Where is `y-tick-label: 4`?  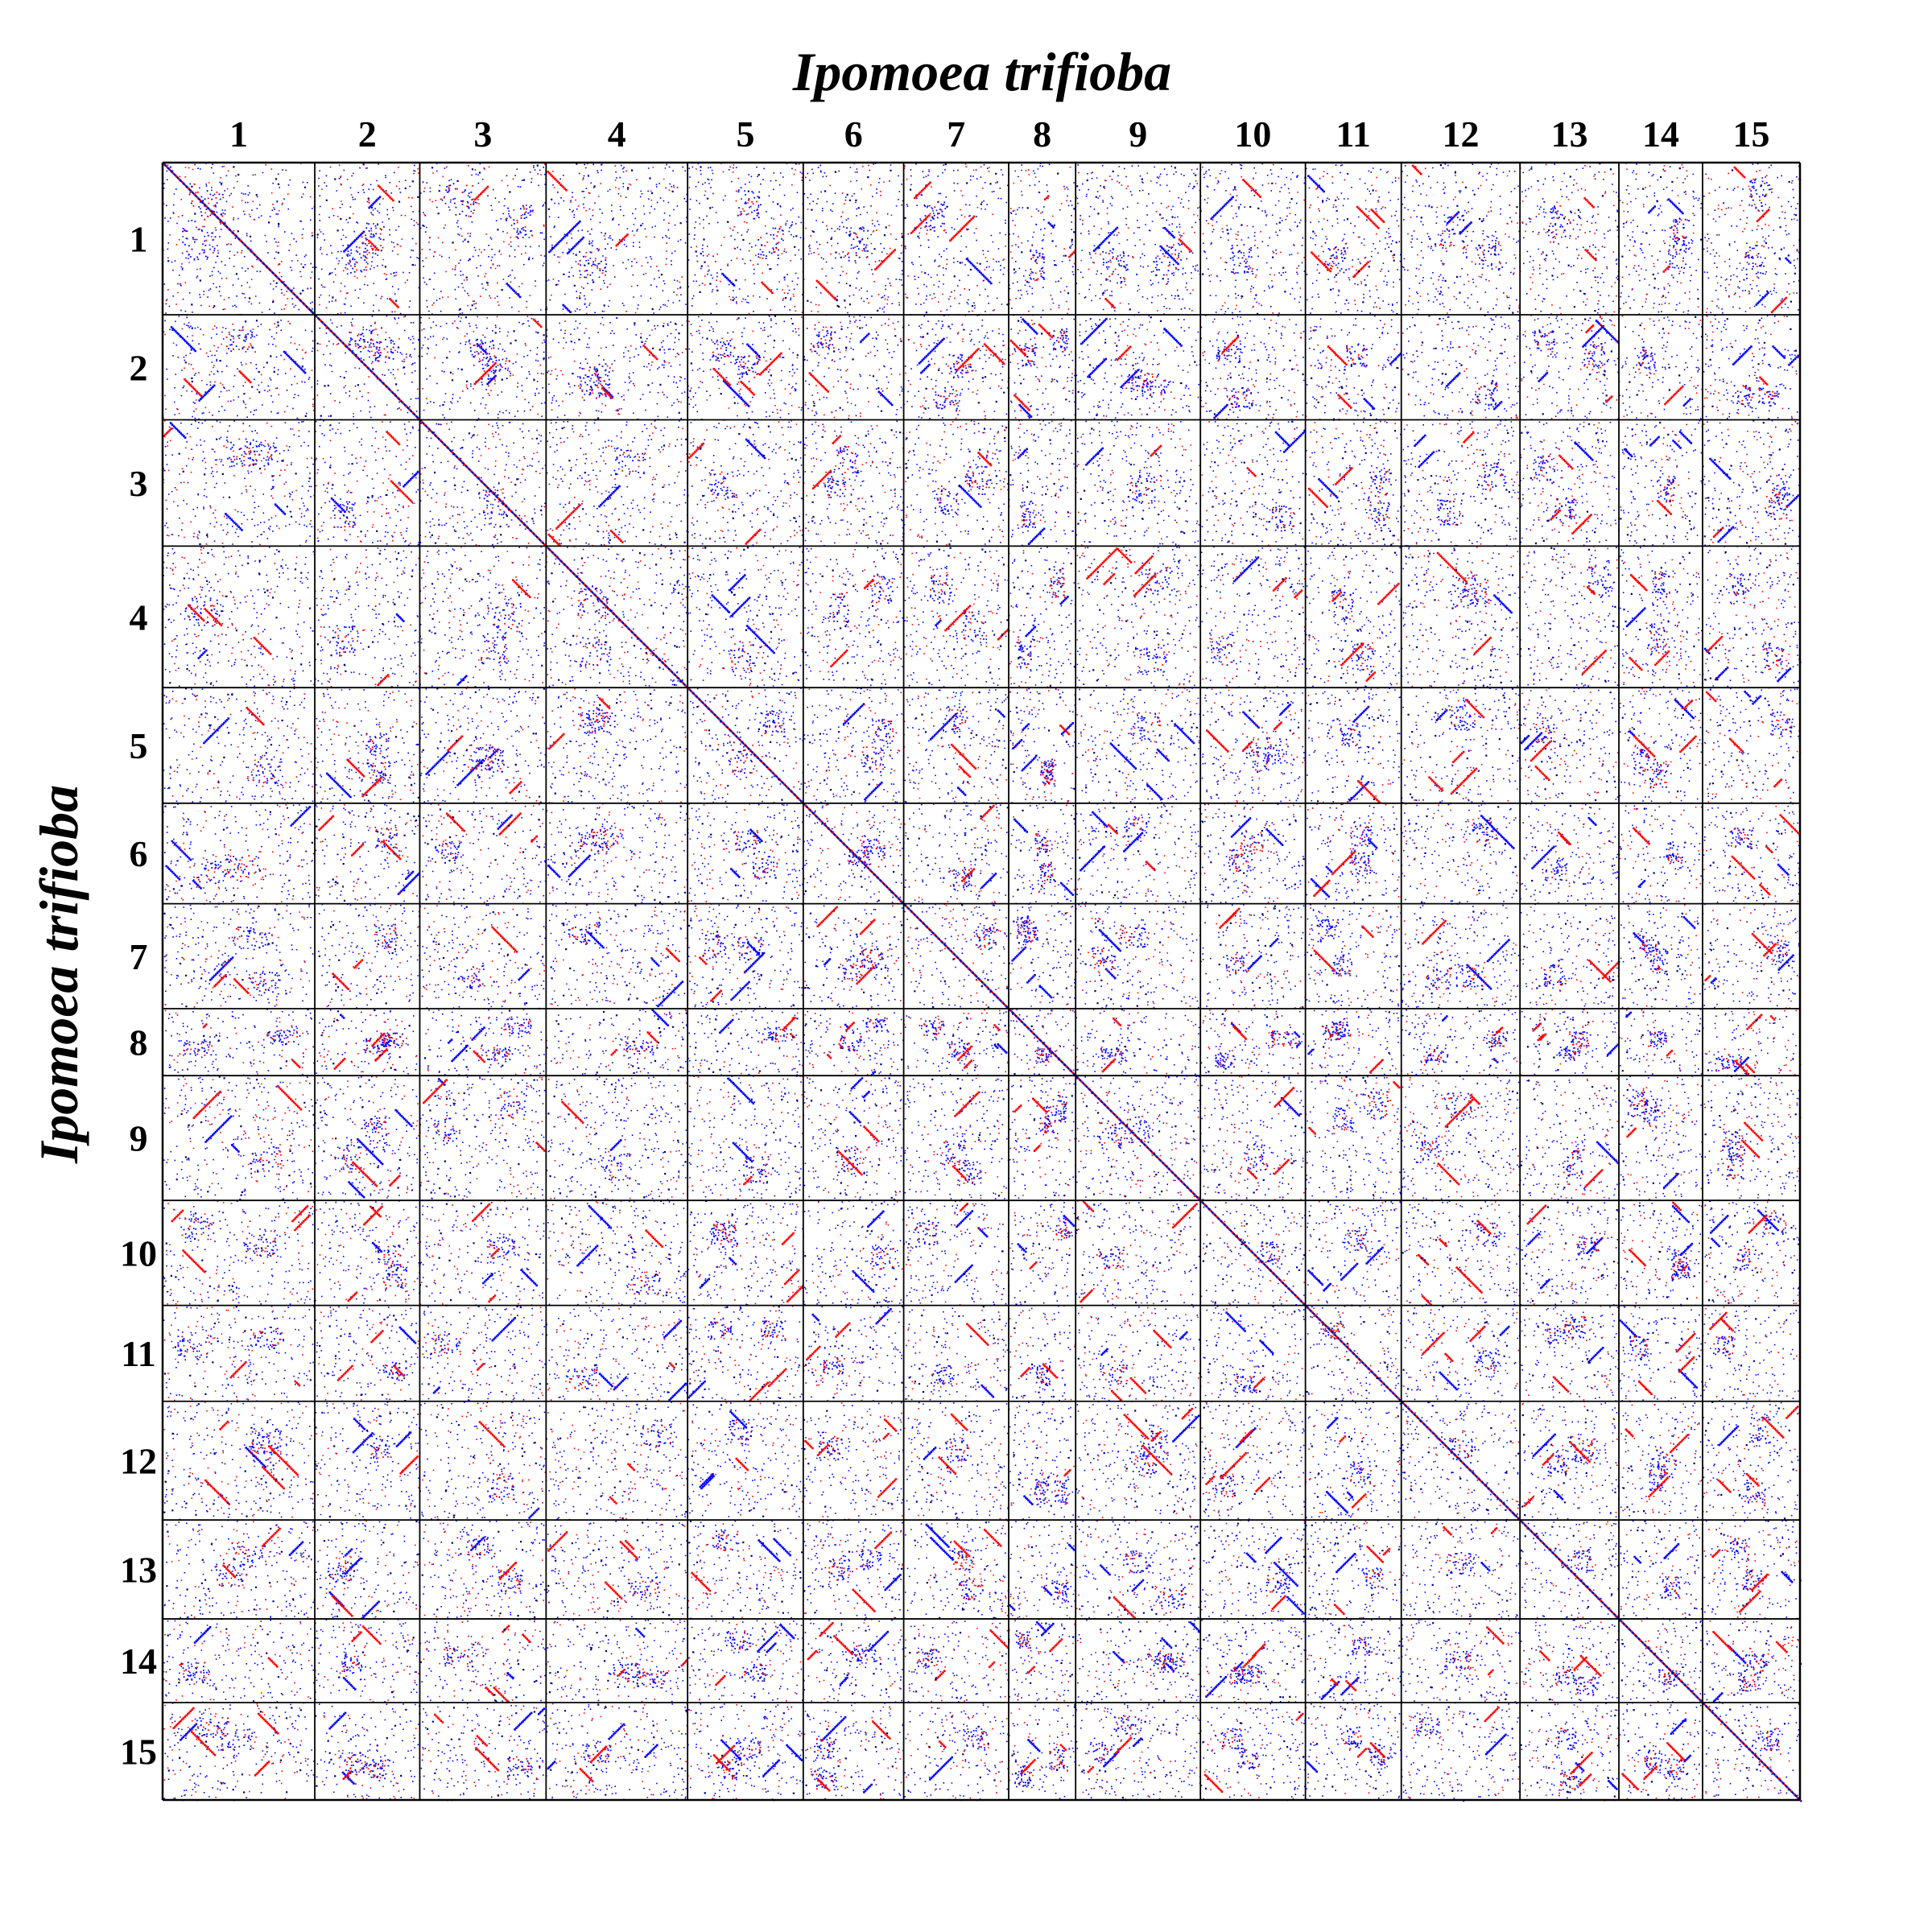
y-tick-label: 4 is located at coordinates (139, 617).